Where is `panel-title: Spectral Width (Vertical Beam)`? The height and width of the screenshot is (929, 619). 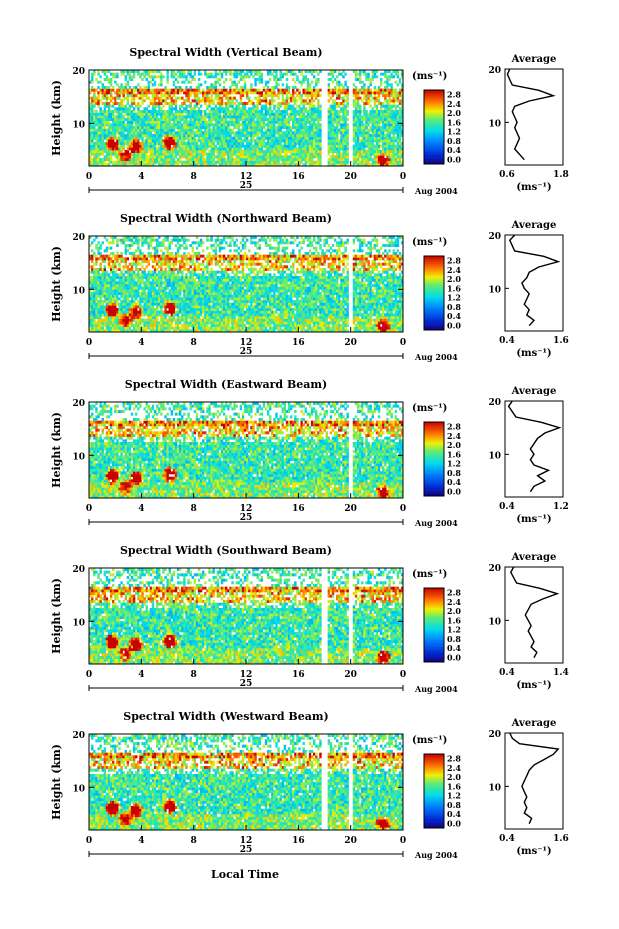 panel-title: Spectral Width (Vertical Beam) is located at coordinates (225, 52).